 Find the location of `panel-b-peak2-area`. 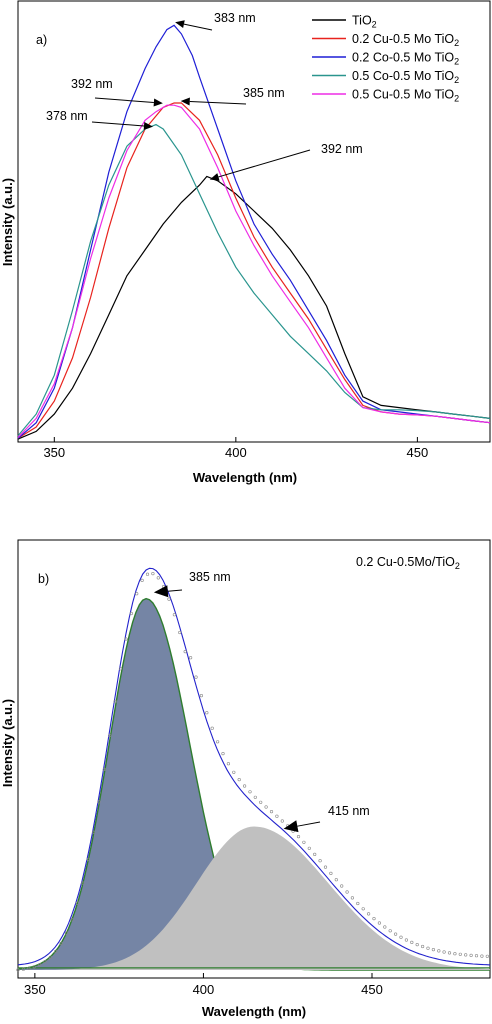

panel-b-peak2-area is located at coordinates (254, 898).